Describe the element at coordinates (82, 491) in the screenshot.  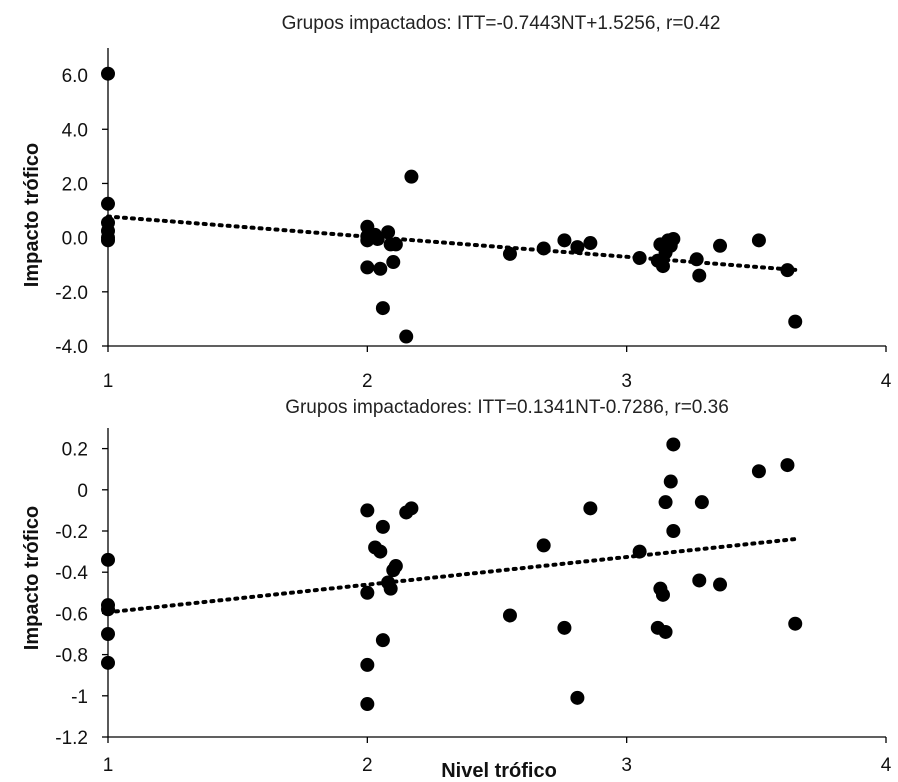
I see `y-tick-label: 0` at that location.